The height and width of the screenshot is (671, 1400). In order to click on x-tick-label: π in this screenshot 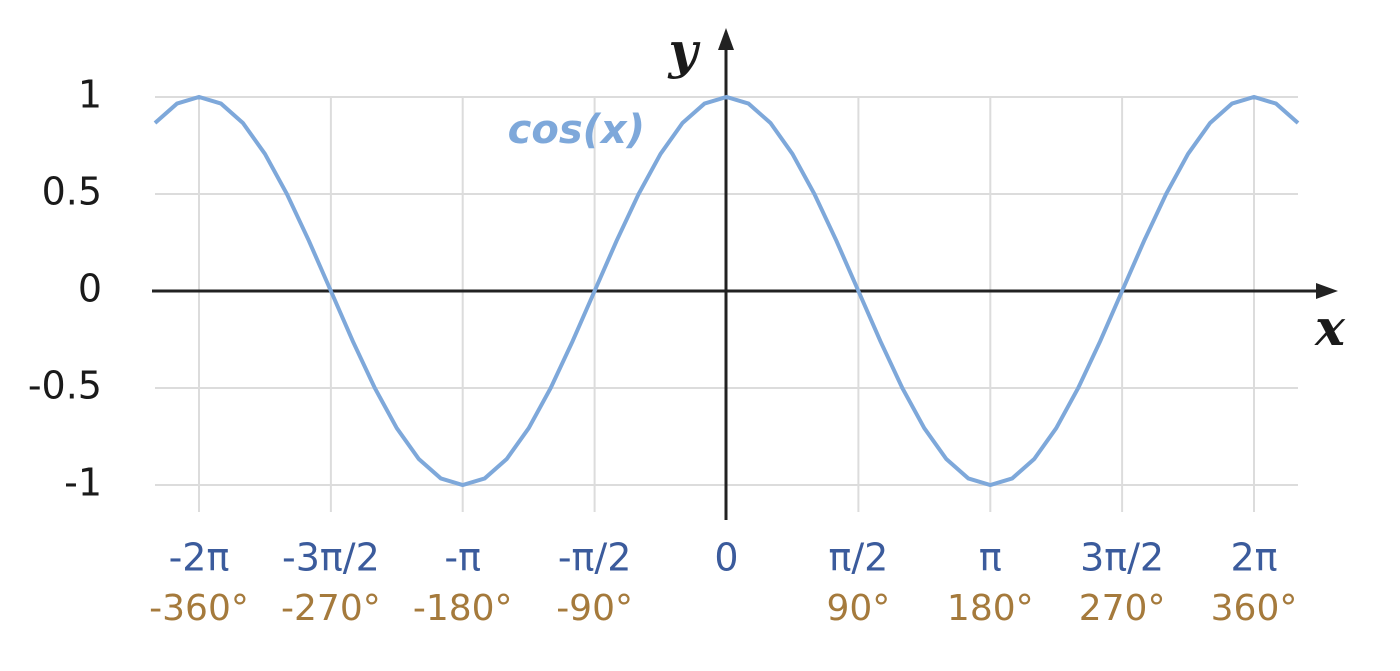, I will do `click(990, 558)`.